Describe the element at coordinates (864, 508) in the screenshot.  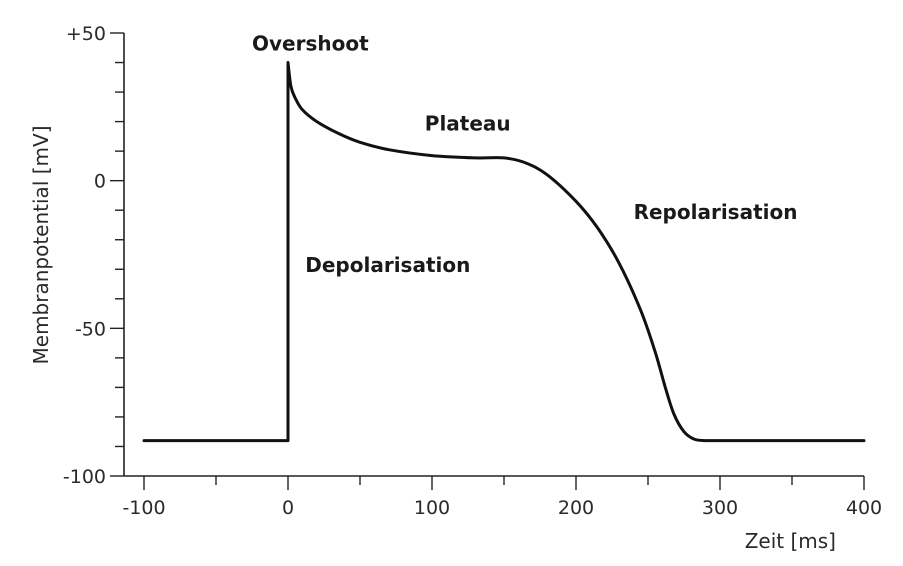
I see `x-tick-label: 400` at that location.